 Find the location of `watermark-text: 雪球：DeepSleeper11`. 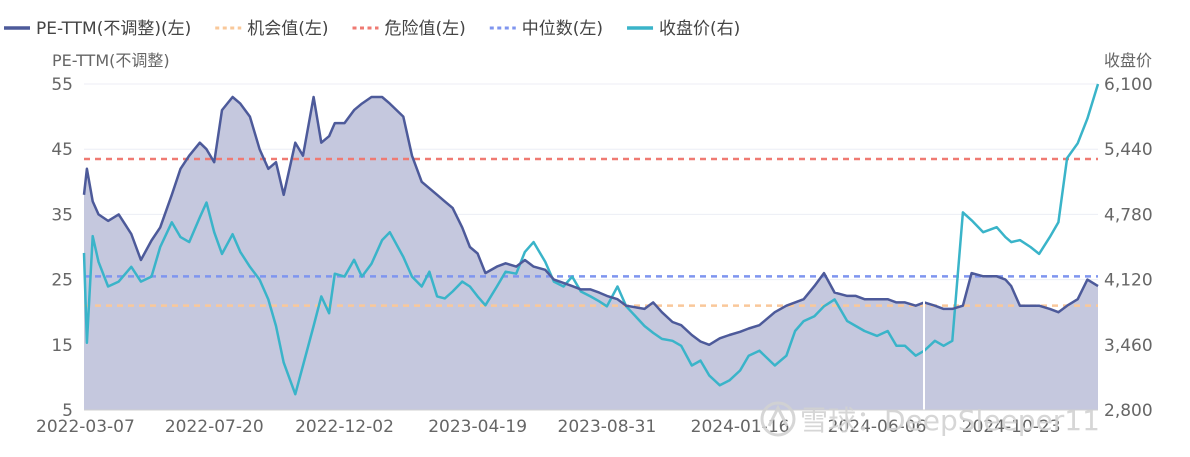

watermark-text: 雪球：DeepSleeper11 is located at coordinates (950, 420).